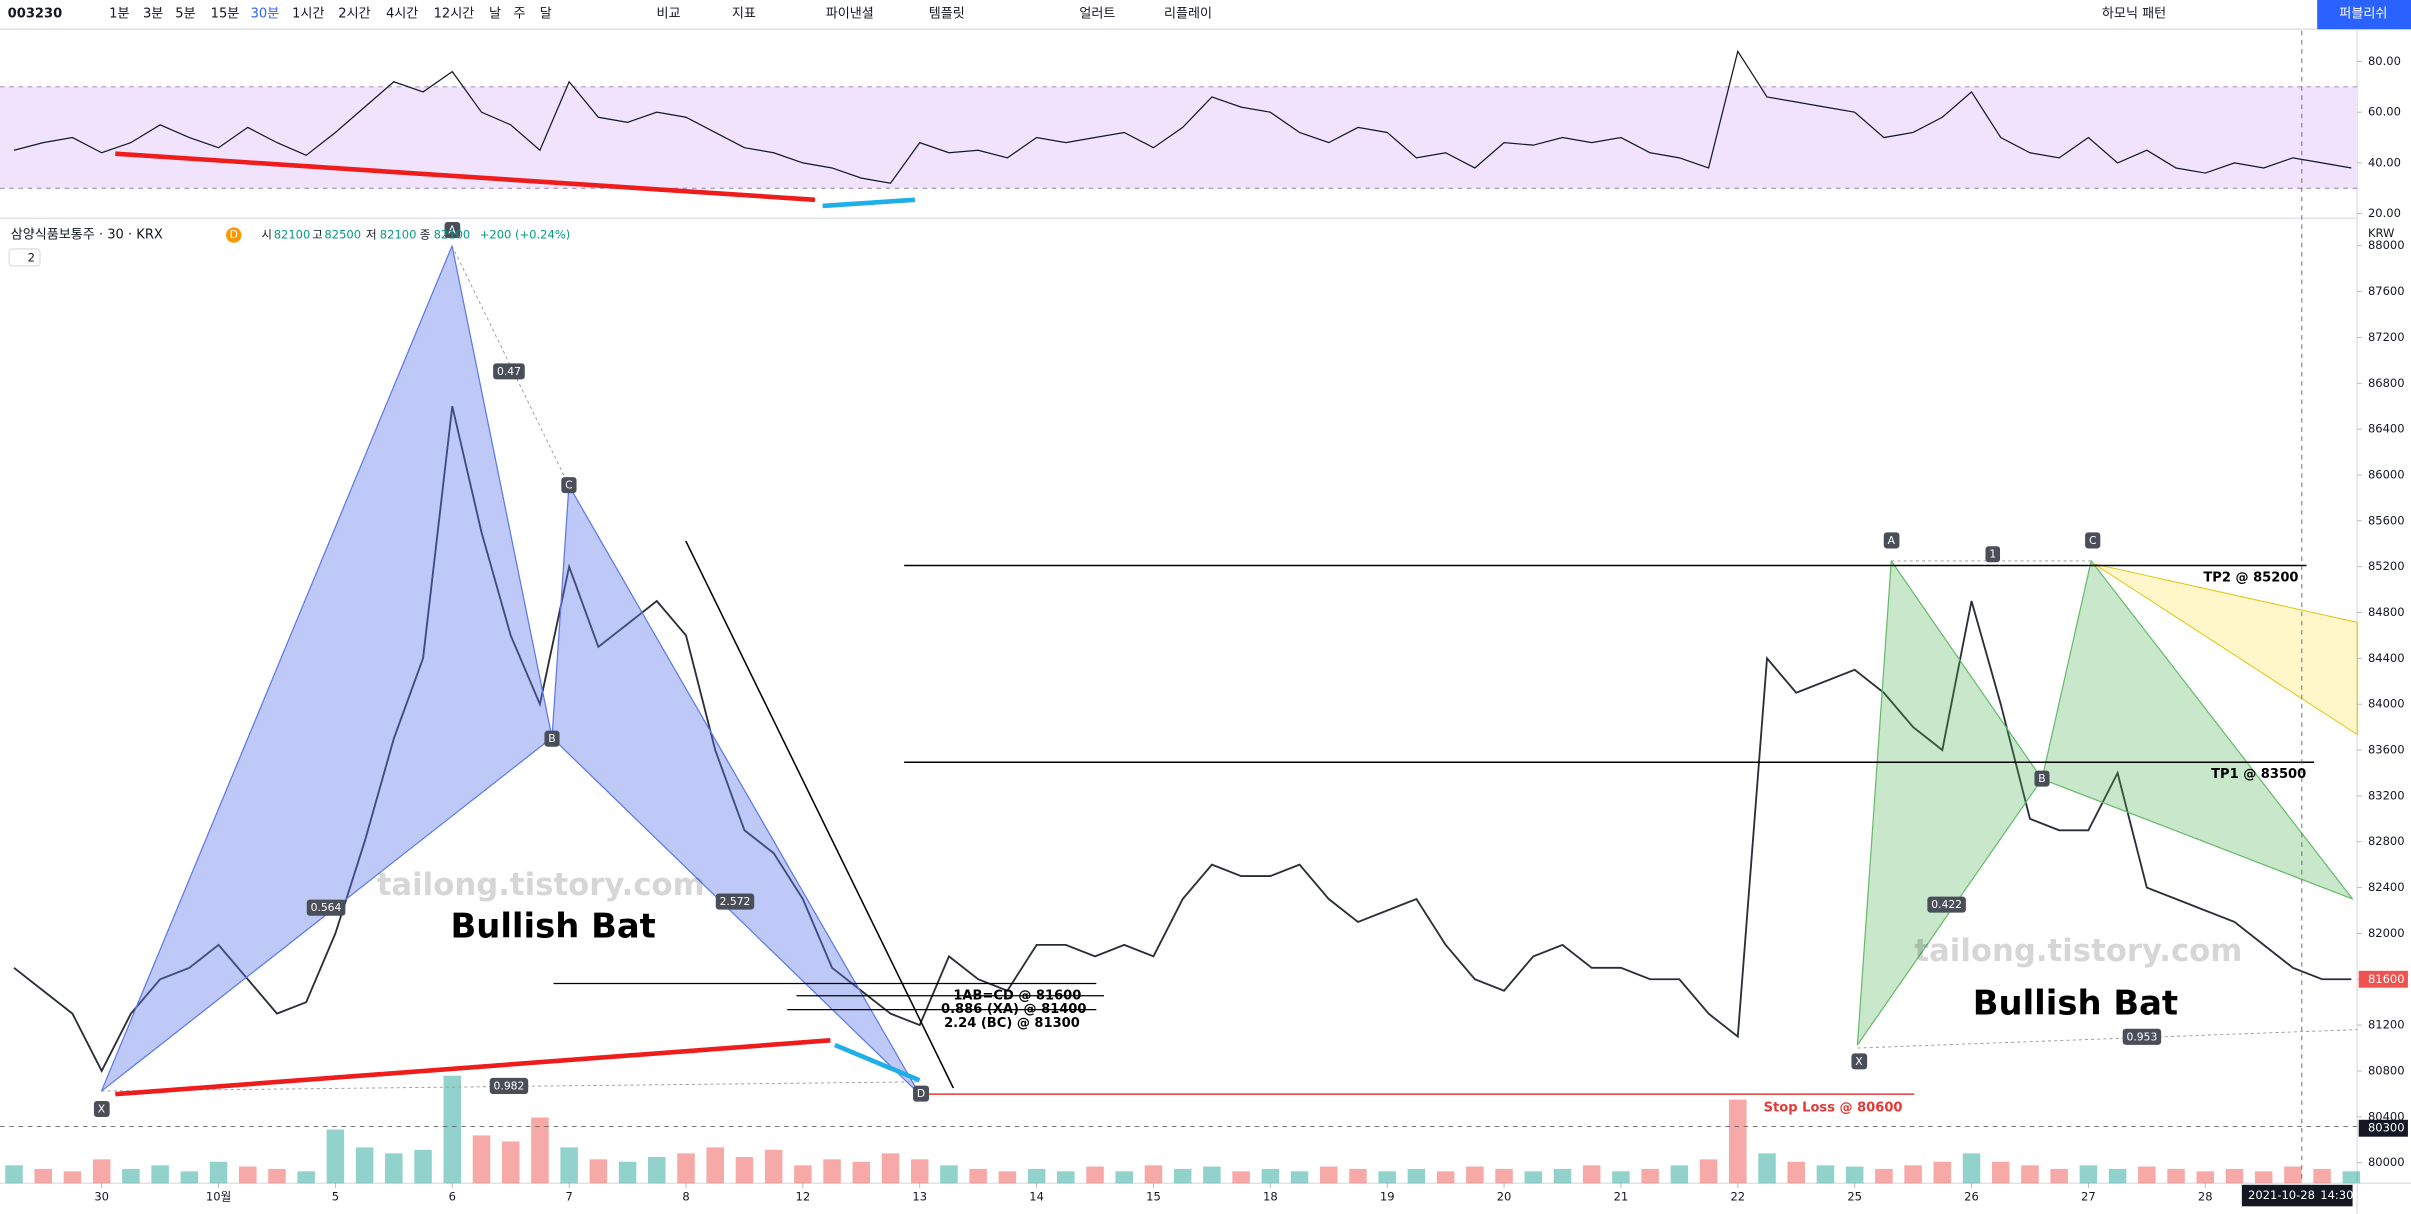 The height and width of the screenshot is (1214, 2411). Describe the element at coordinates (850, 13) in the screenshot. I see `toolbar-button: 파이낸셜` at that location.